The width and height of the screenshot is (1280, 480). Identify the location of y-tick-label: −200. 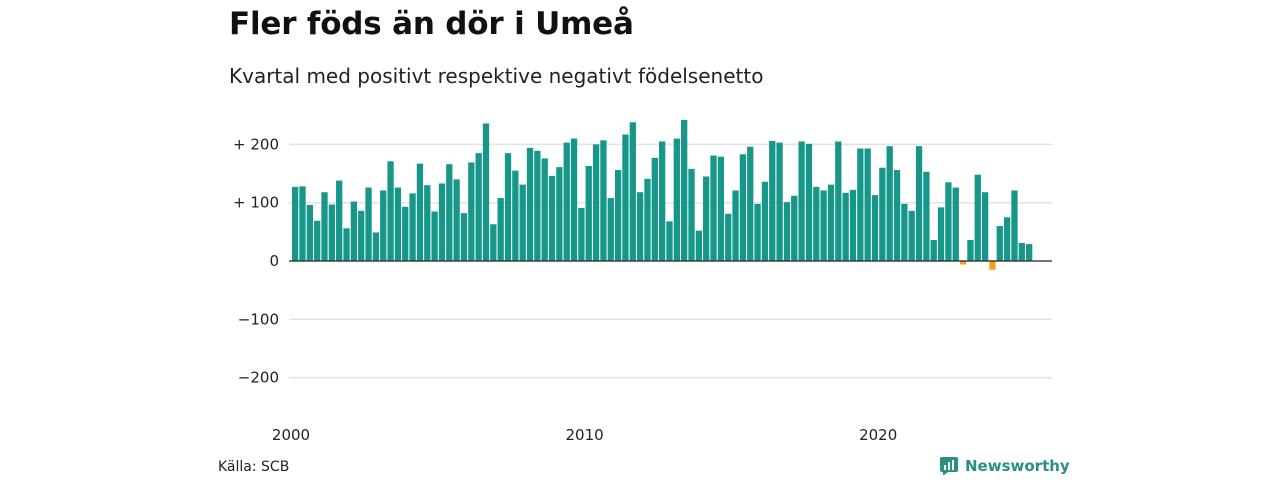
(258, 378).